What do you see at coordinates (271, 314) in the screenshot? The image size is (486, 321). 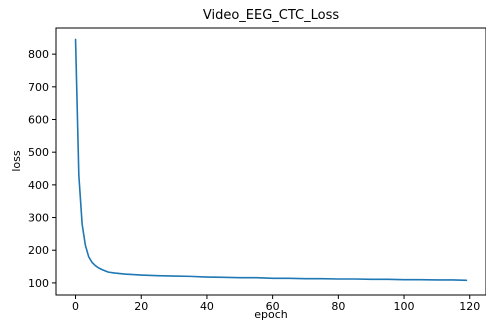 I see `x-axis-label: epoch` at bounding box center [271, 314].